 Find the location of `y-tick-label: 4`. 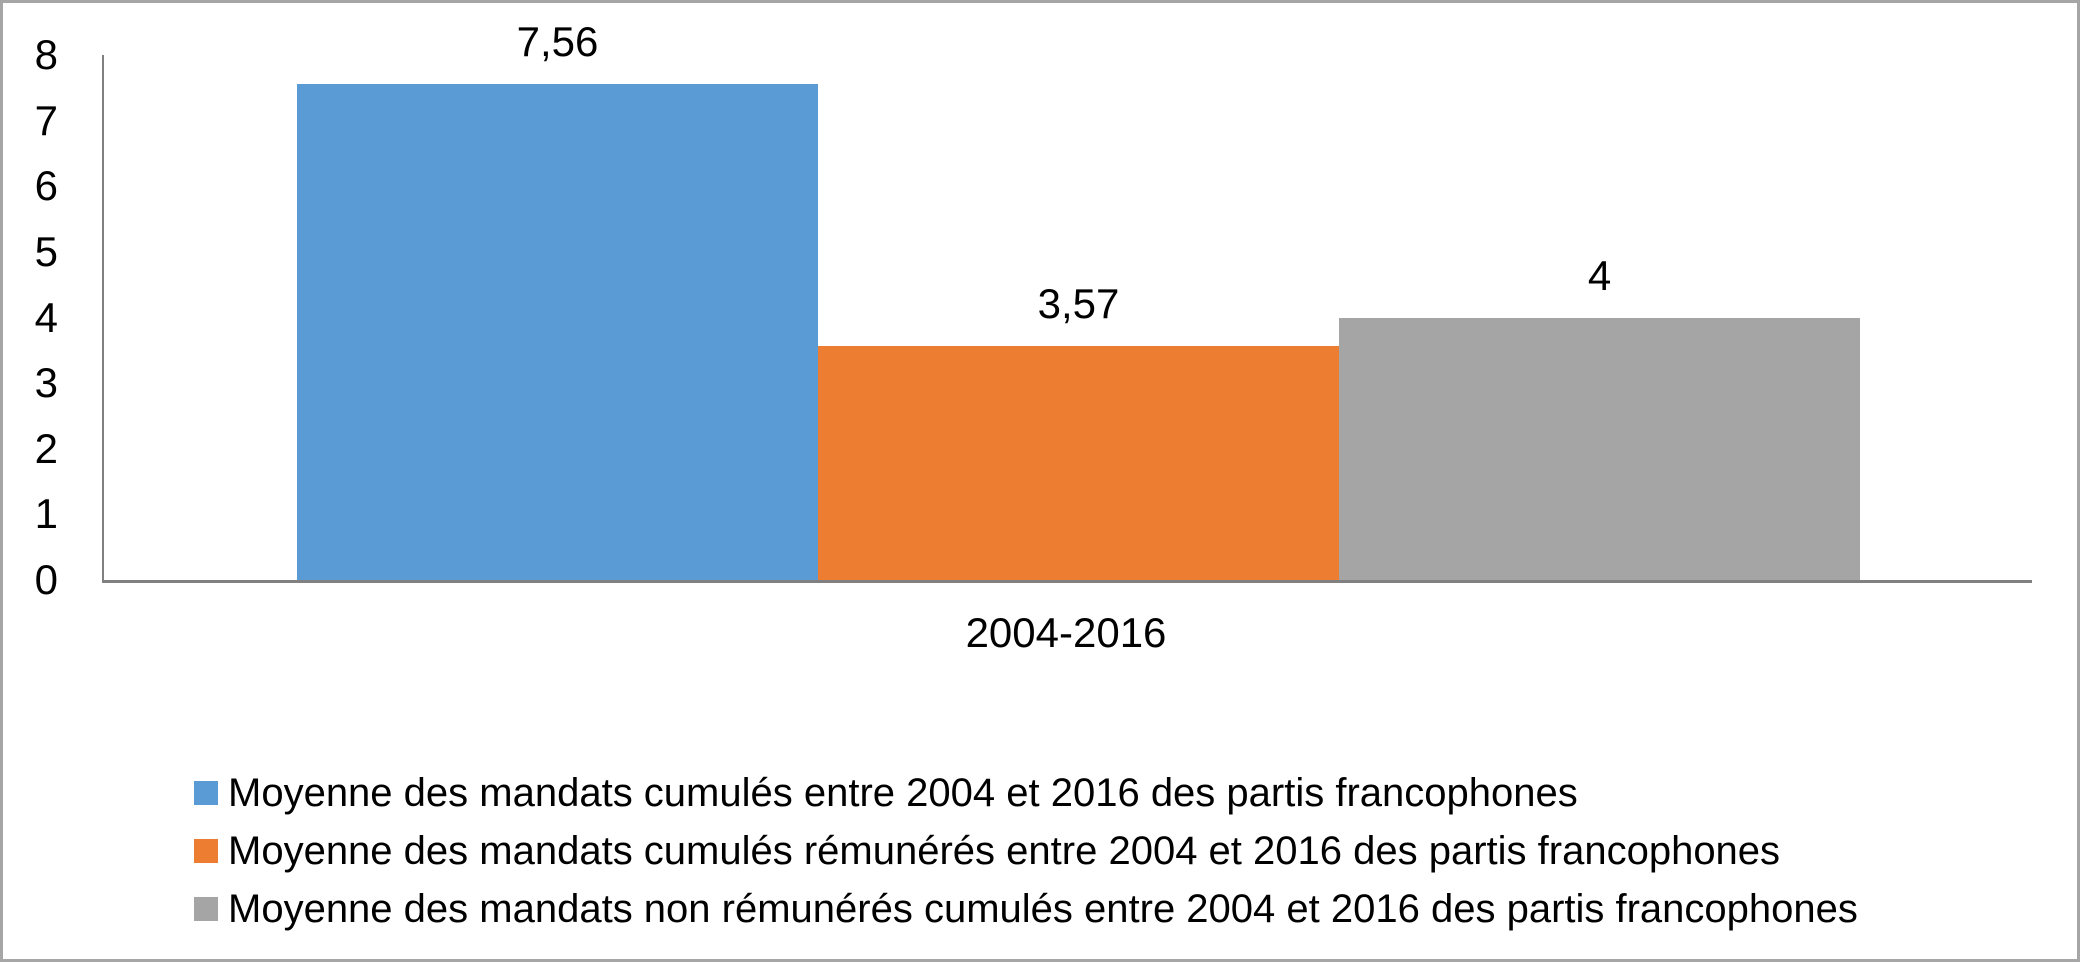

y-tick-label: 4 is located at coordinates (46, 317).